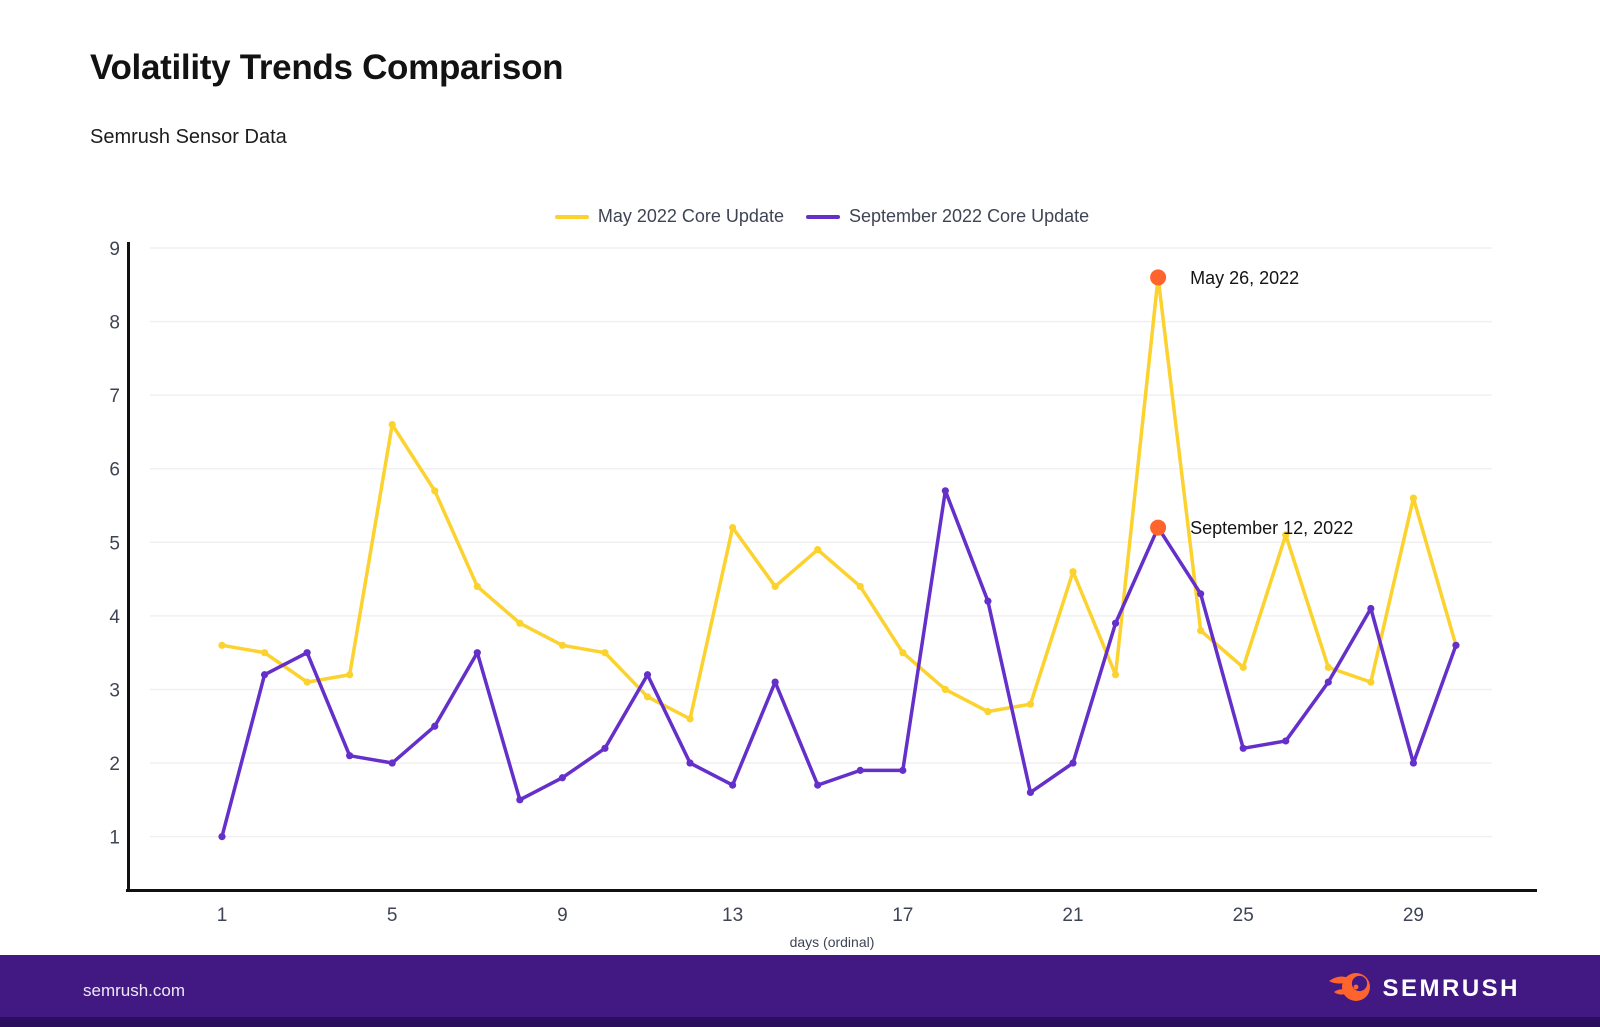  Describe the element at coordinates (222, 645) in the screenshot. I see `data-point-s0-d1` at that location.